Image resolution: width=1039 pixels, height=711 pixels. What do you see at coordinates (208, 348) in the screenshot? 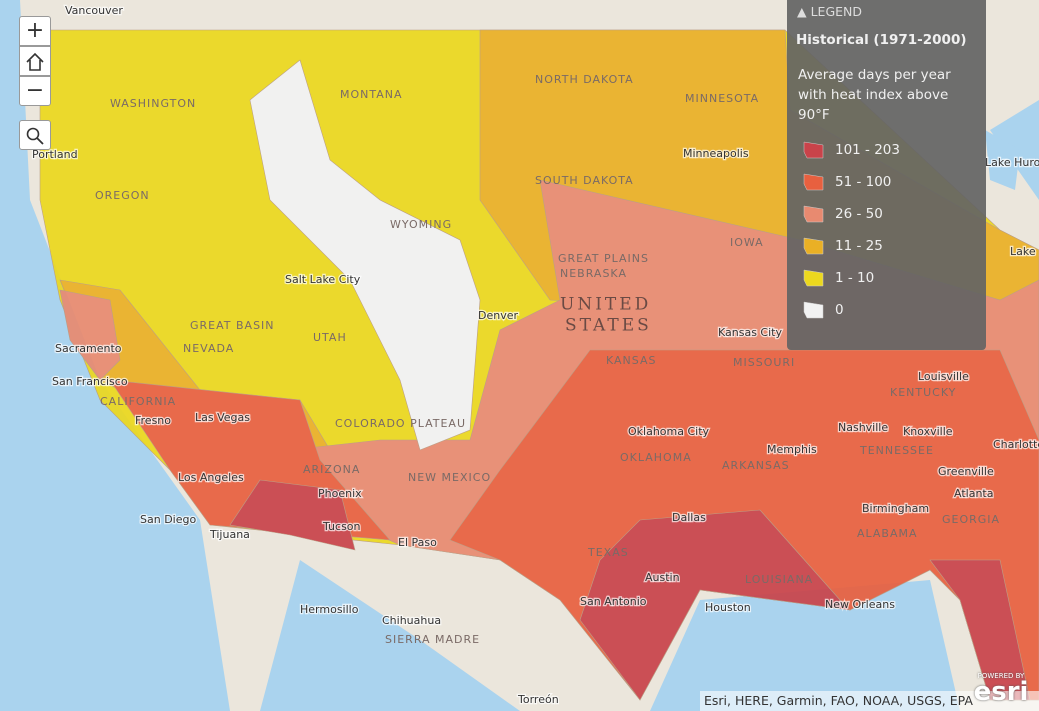
I see `region-label: NEVADA` at bounding box center [208, 348].